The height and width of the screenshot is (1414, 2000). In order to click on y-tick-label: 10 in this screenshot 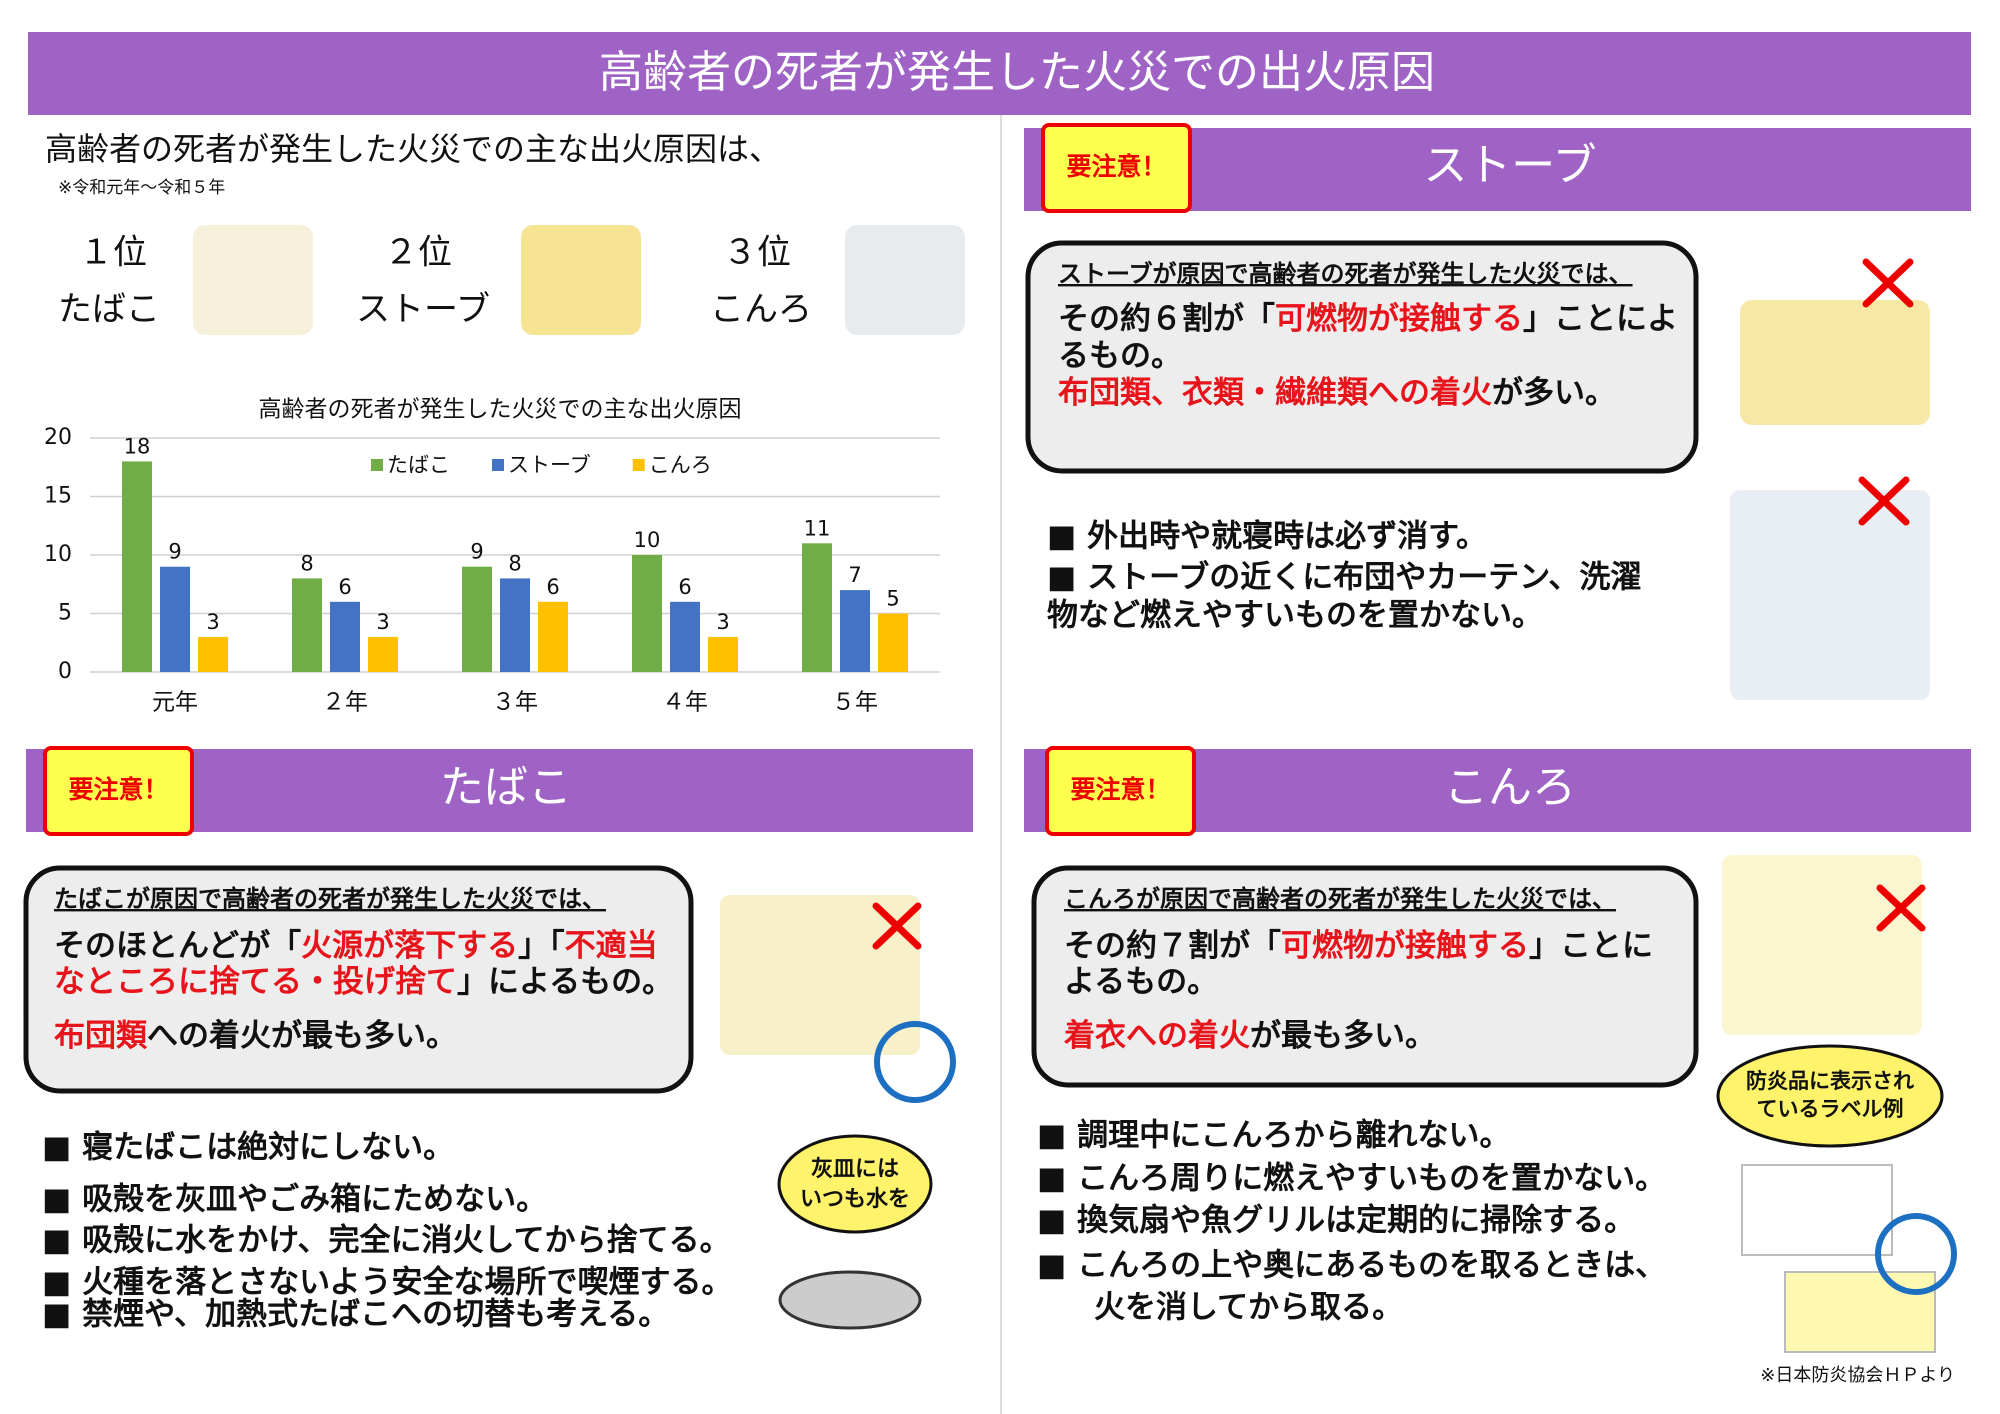, I will do `click(58, 554)`.